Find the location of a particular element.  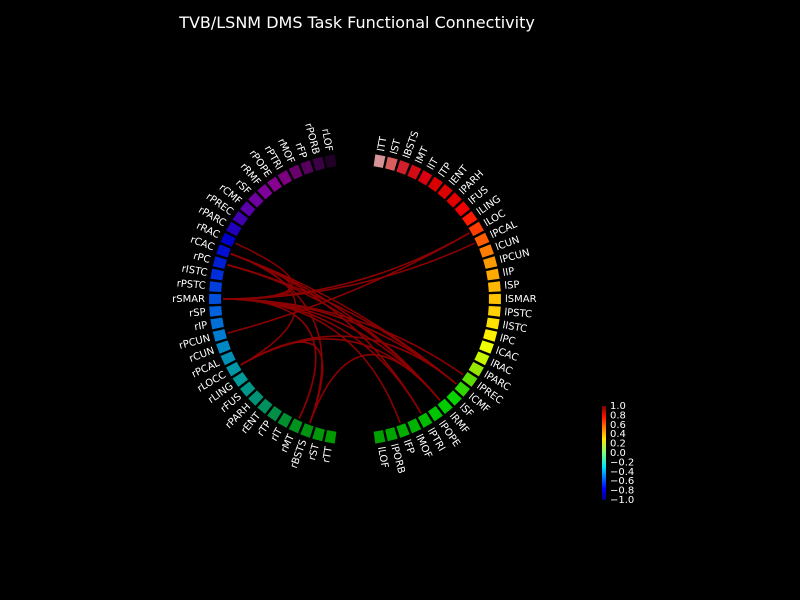

node-rpope is located at coordinates (274, 184).